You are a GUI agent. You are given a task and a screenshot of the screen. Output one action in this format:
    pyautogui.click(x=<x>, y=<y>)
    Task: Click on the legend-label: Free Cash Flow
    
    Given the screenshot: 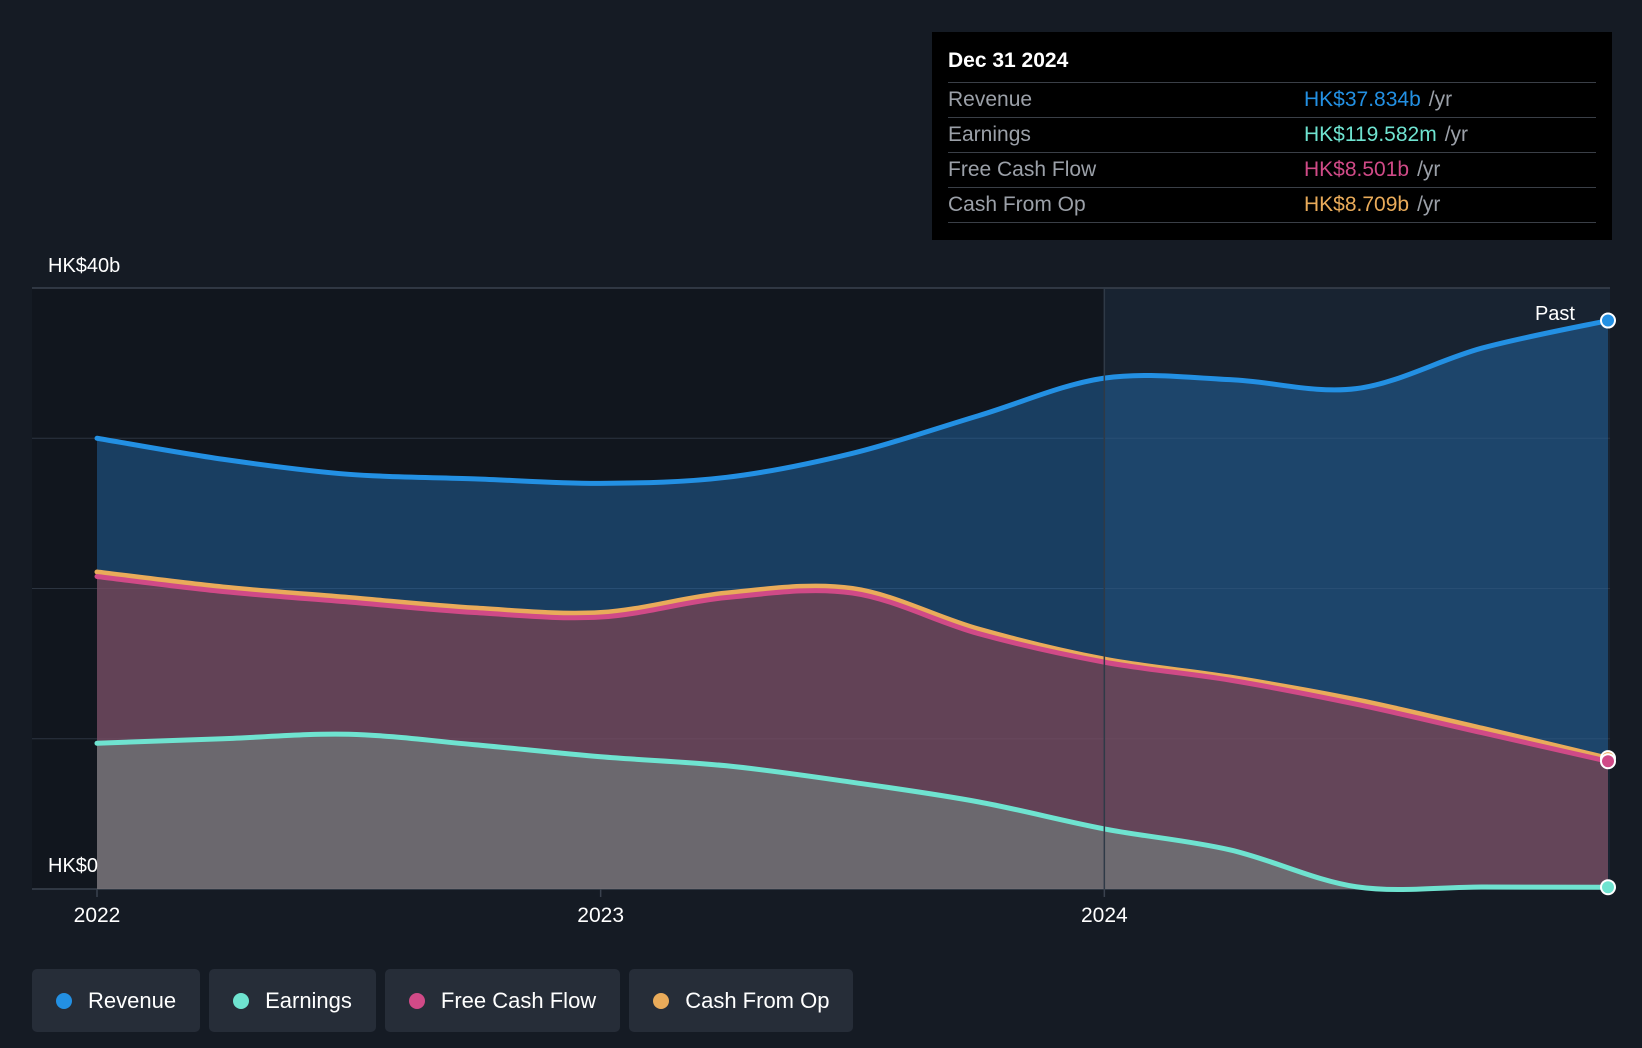 What is the action you would take?
    pyautogui.click(x=518, y=1000)
    